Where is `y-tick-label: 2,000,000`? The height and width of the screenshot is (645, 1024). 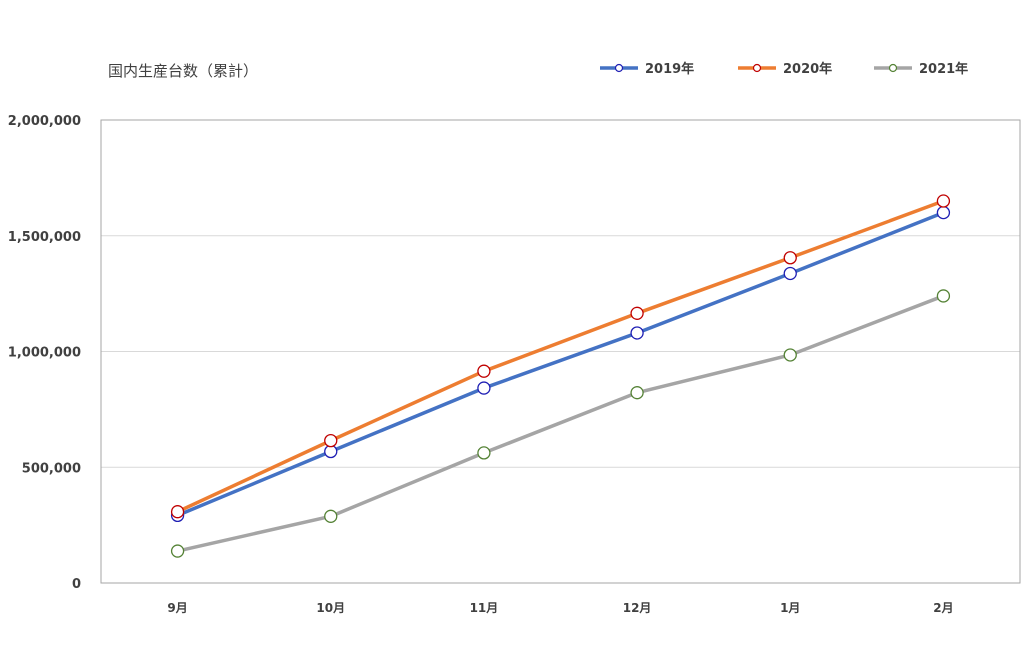
y-tick-label: 2,000,000 is located at coordinates (44, 121).